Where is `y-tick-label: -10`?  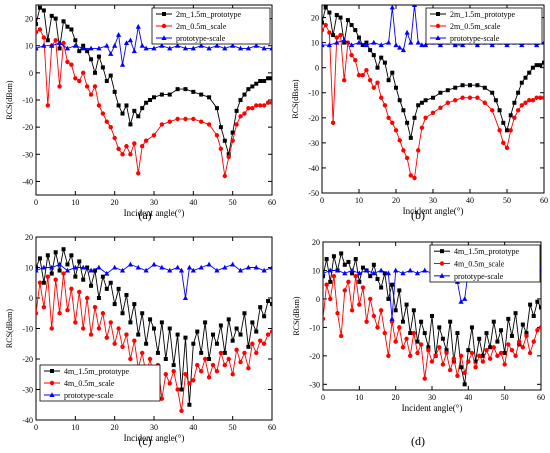
y-tick-label: -10 is located at coordinates (314, 327).